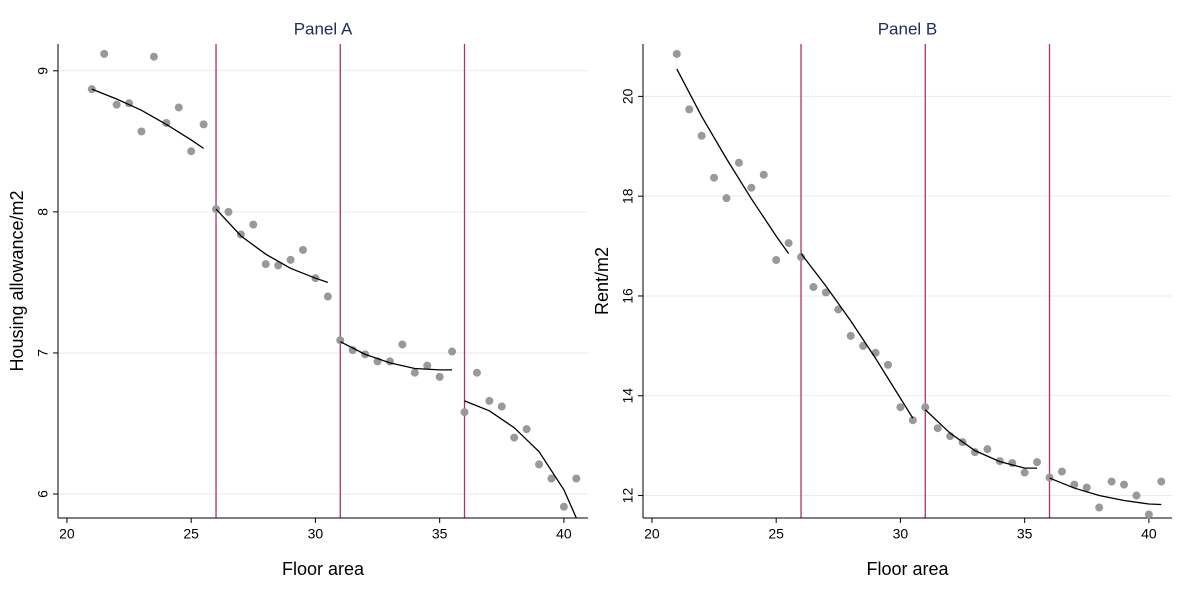 This screenshot has height=596, width=1185. I want to click on chart-title: Panel B, so click(908, 28).